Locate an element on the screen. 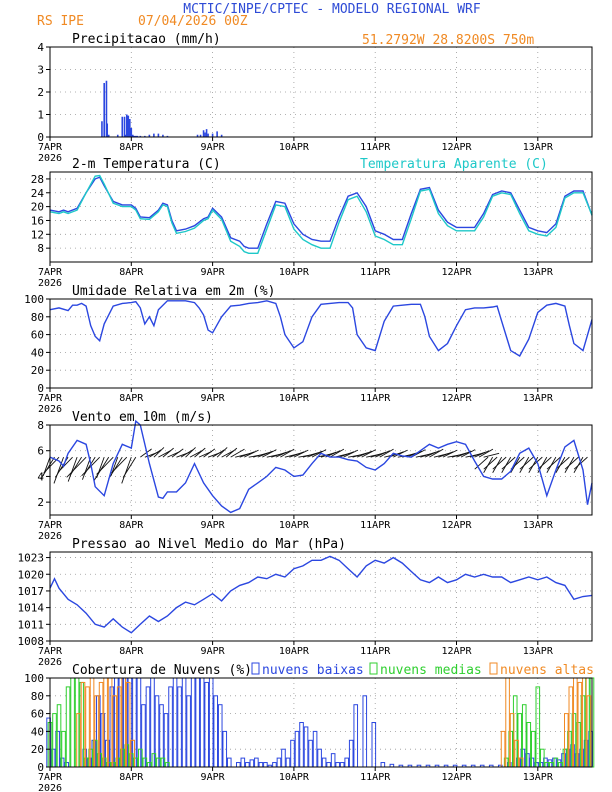 The height and width of the screenshot is (792, 612). y-tick-label: 80 is located at coordinates (37, 696).